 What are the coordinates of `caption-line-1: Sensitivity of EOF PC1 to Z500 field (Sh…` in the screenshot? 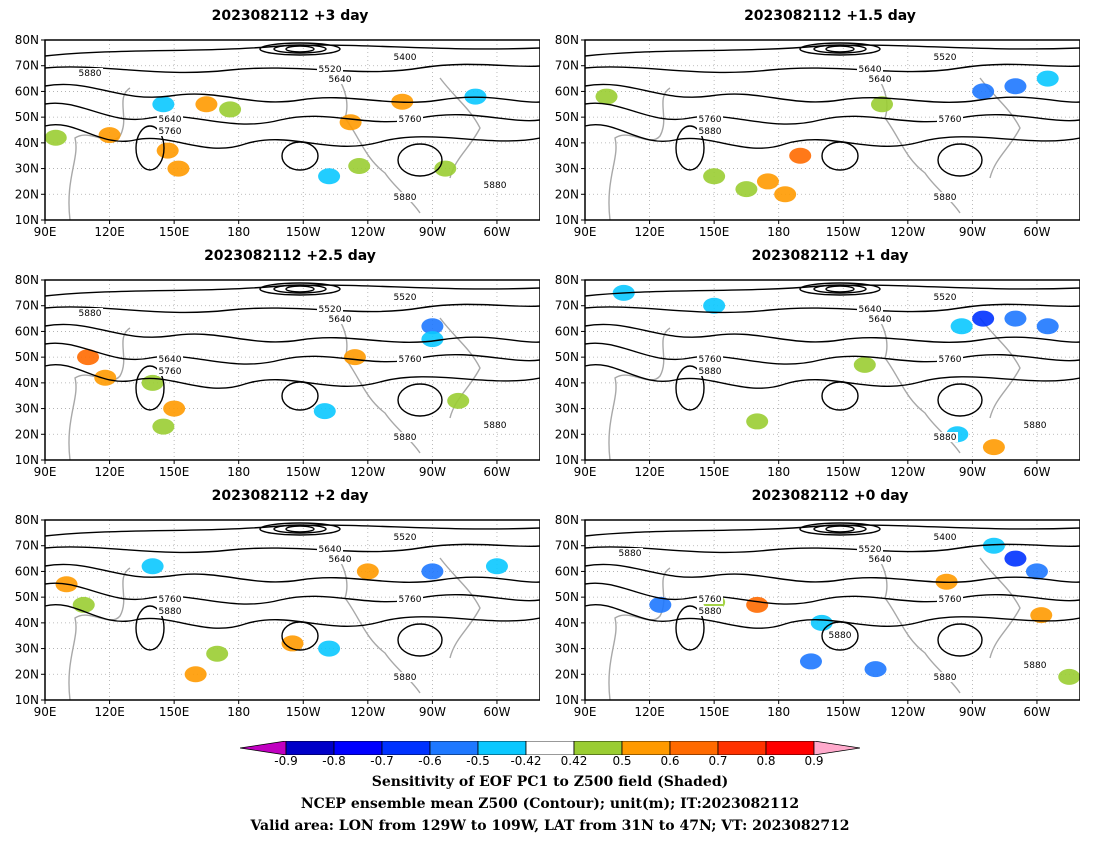 It's located at (550, 782).